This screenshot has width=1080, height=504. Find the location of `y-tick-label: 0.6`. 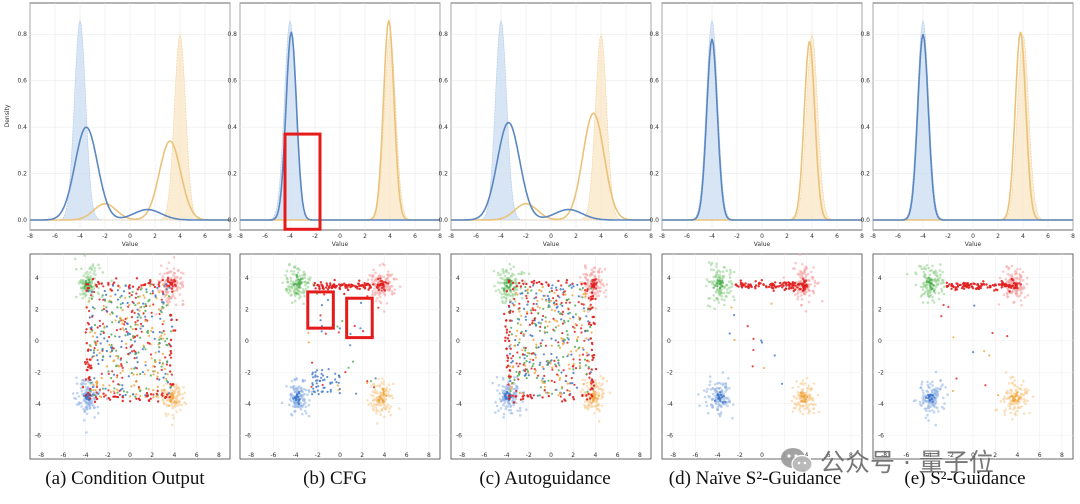

y-tick-label: 0.6 is located at coordinates (443, 81).